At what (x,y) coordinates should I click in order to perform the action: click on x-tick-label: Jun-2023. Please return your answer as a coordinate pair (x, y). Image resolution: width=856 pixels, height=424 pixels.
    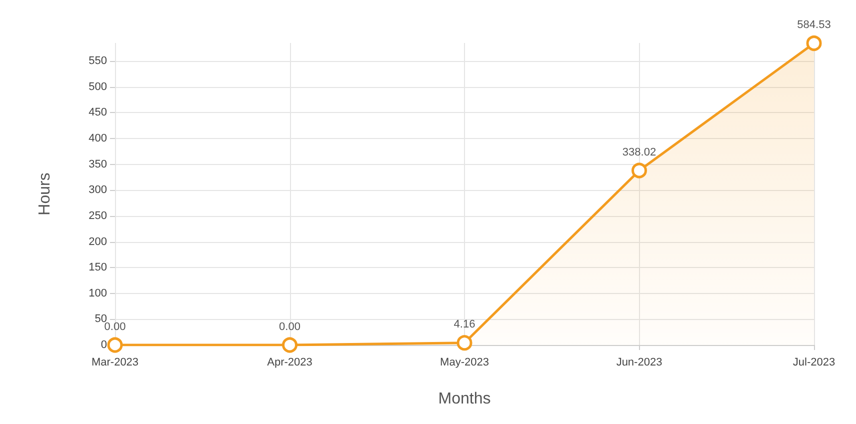
    Looking at the image, I should click on (639, 362).